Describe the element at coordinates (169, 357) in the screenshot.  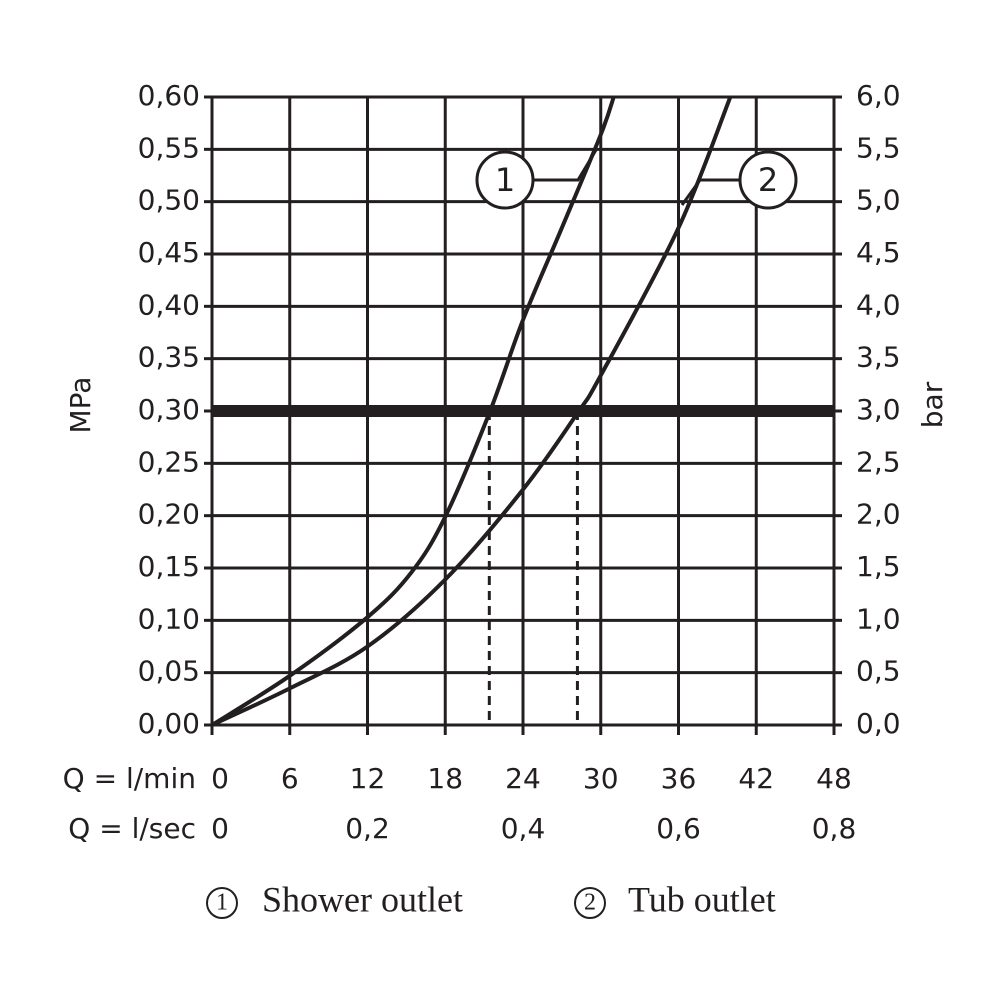
I see `y-tick-label: 0,35` at that location.